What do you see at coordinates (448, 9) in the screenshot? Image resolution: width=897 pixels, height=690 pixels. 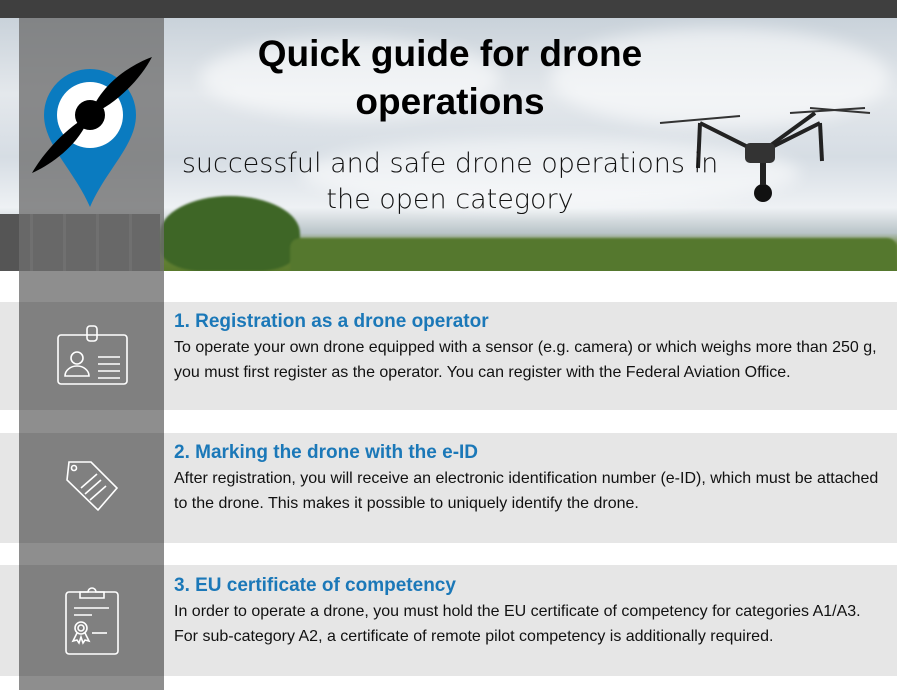 I see `viewer-toolbar` at bounding box center [448, 9].